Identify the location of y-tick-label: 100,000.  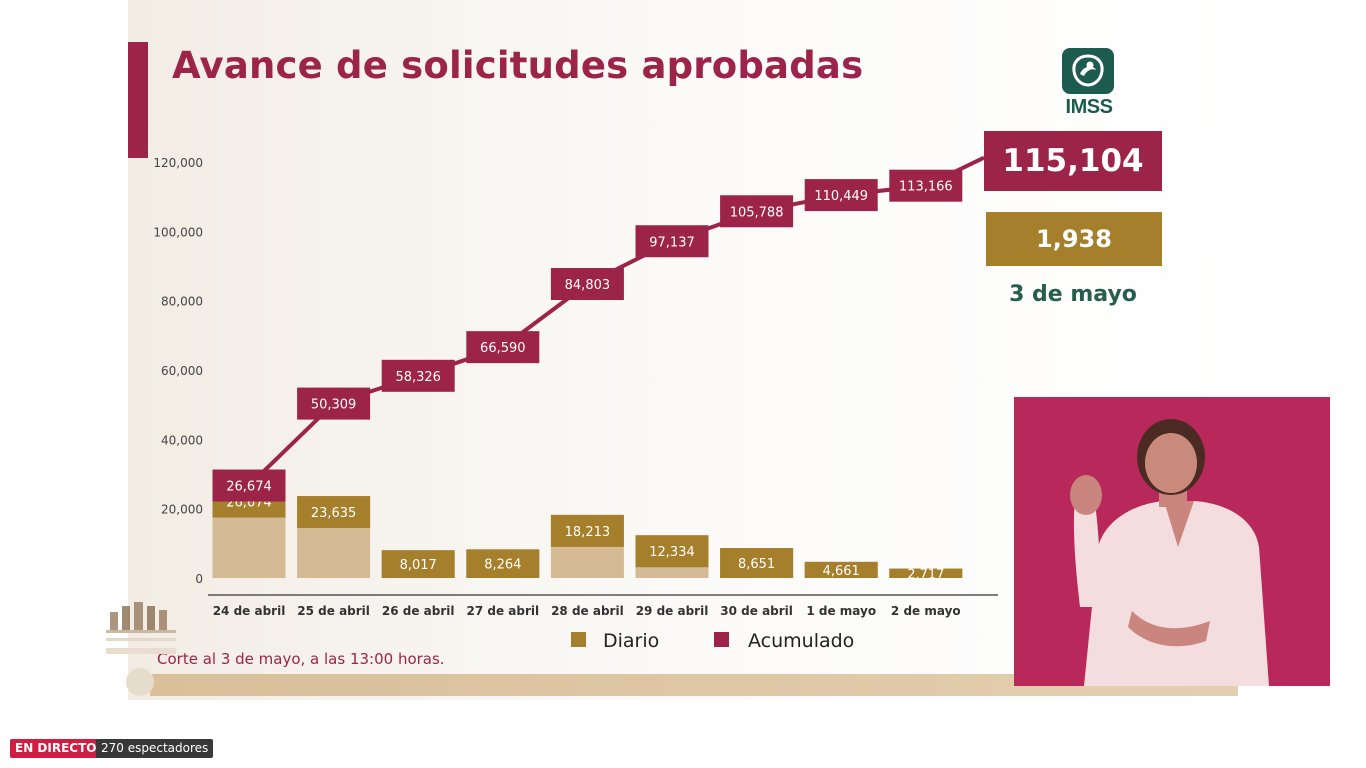
(178, 232).